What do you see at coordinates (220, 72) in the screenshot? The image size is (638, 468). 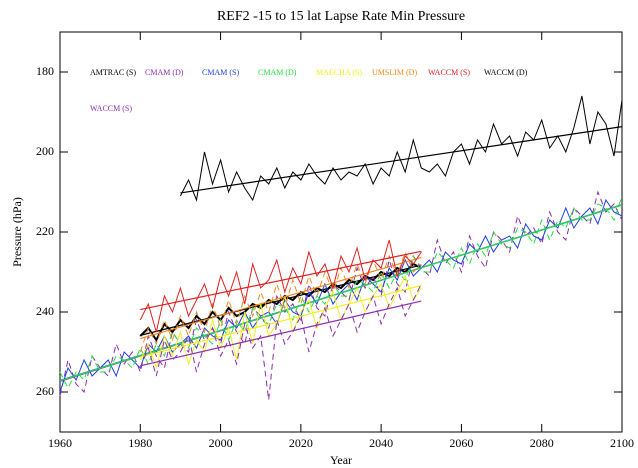 I see `legend-label: CMAM (S)` at bounding box center [220, 72].